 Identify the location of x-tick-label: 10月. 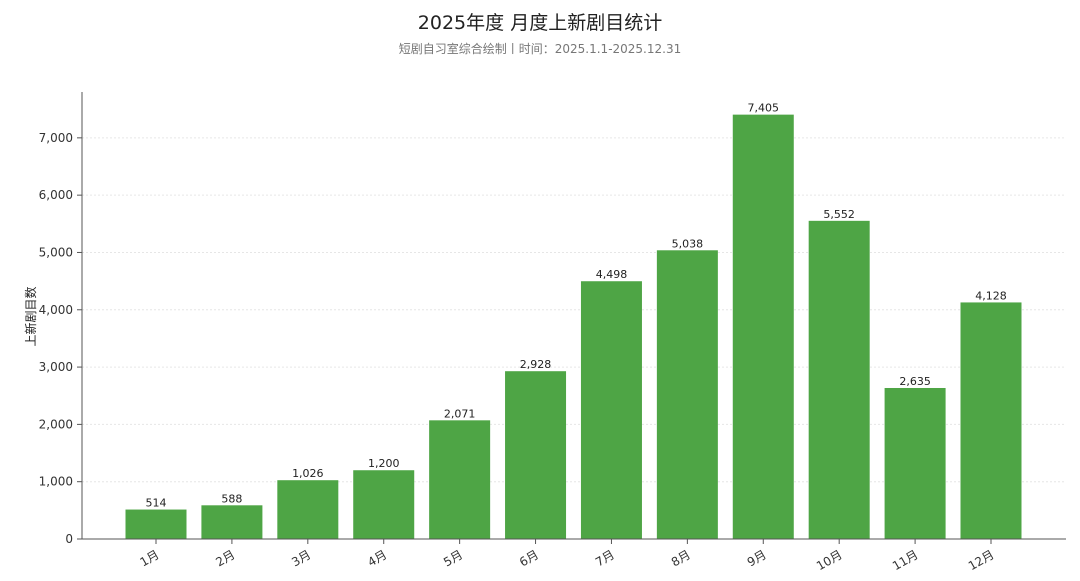
(829, 560).